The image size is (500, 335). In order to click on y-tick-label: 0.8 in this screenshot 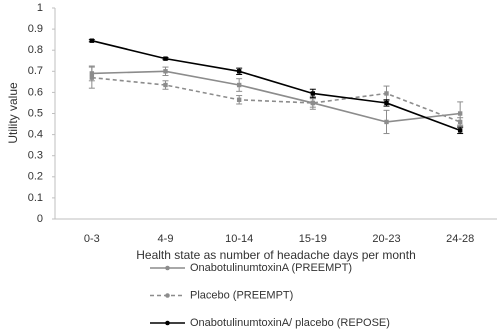, I will do `click(35, 50)`.